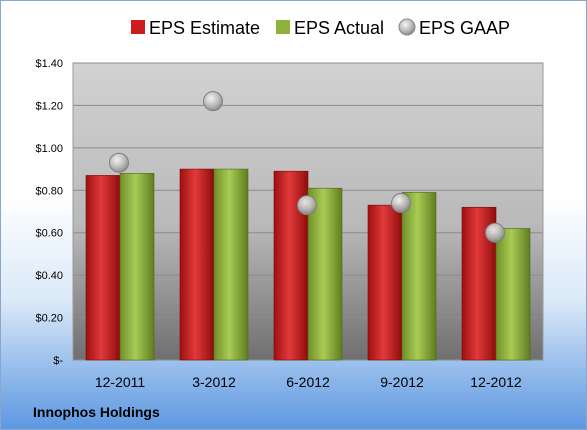 Image resolution: width=587 pixels, height=430 pixels. I want to click on x-category-label: 9-2012, so click(402, 382).